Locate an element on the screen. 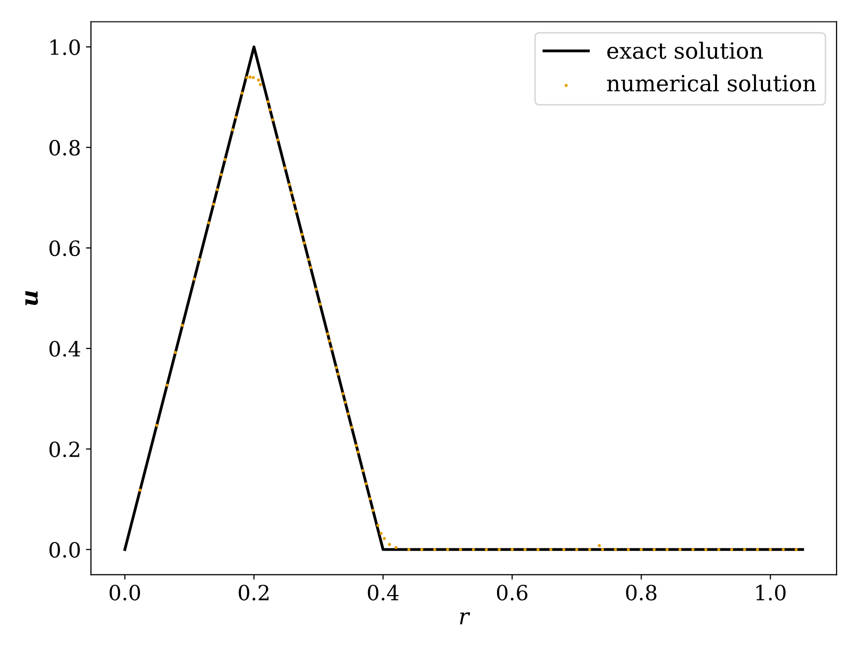 The image size is (858, 659). y-tick-label: 0.6 is located at coordinates (64, 248).